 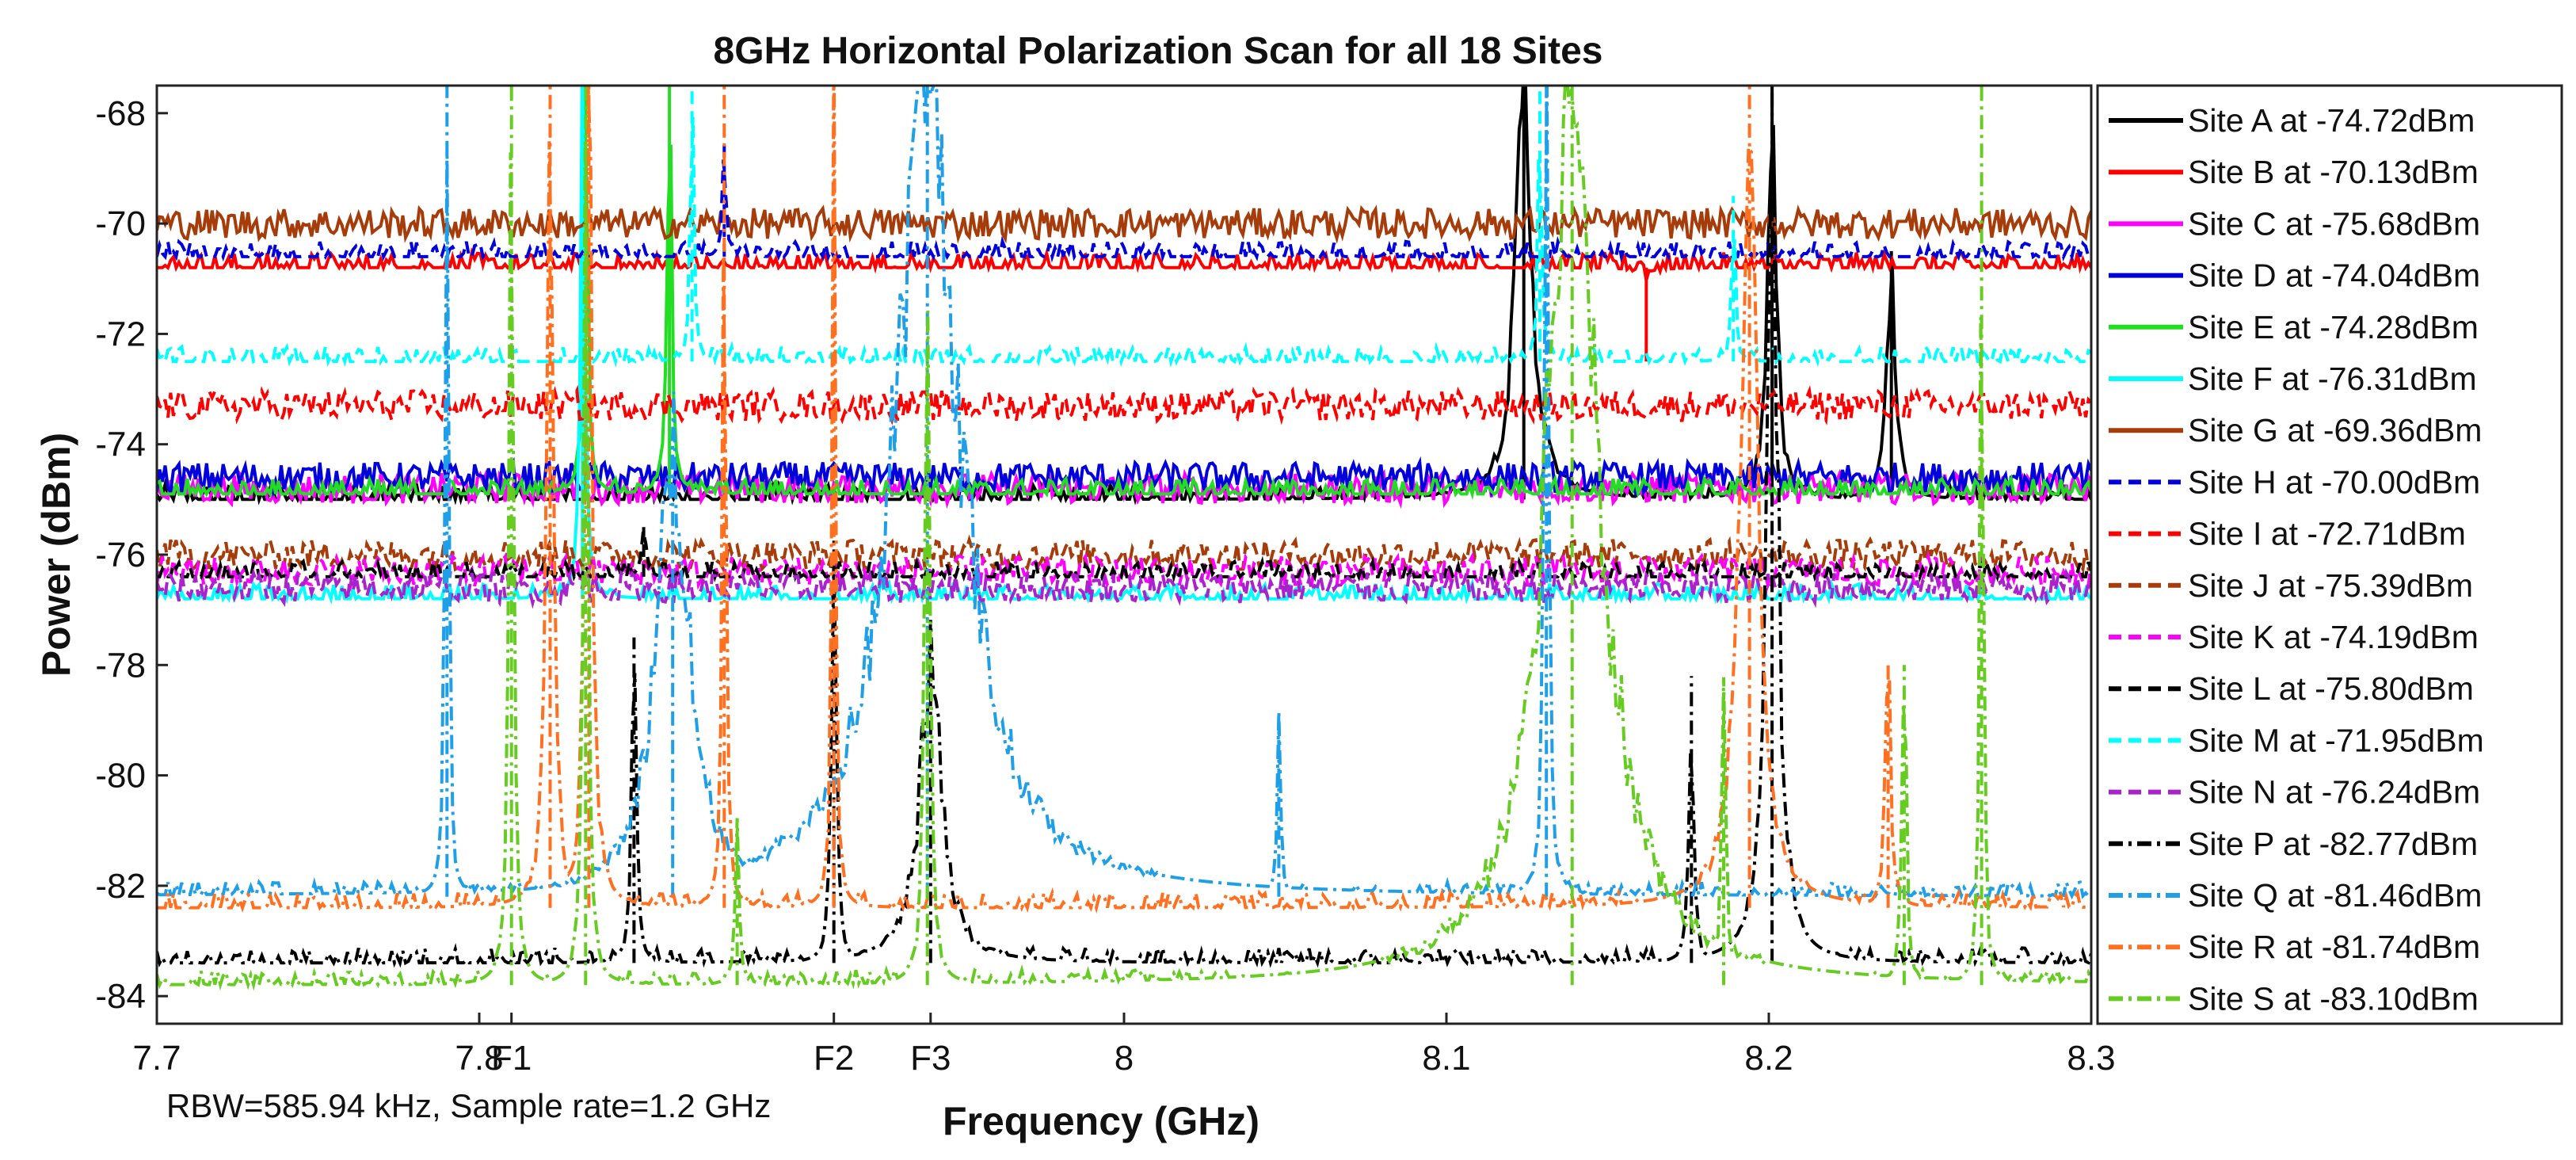 I want to click on legend-entry: Site E at -74.28dBm, so click(x=2333, y=327).